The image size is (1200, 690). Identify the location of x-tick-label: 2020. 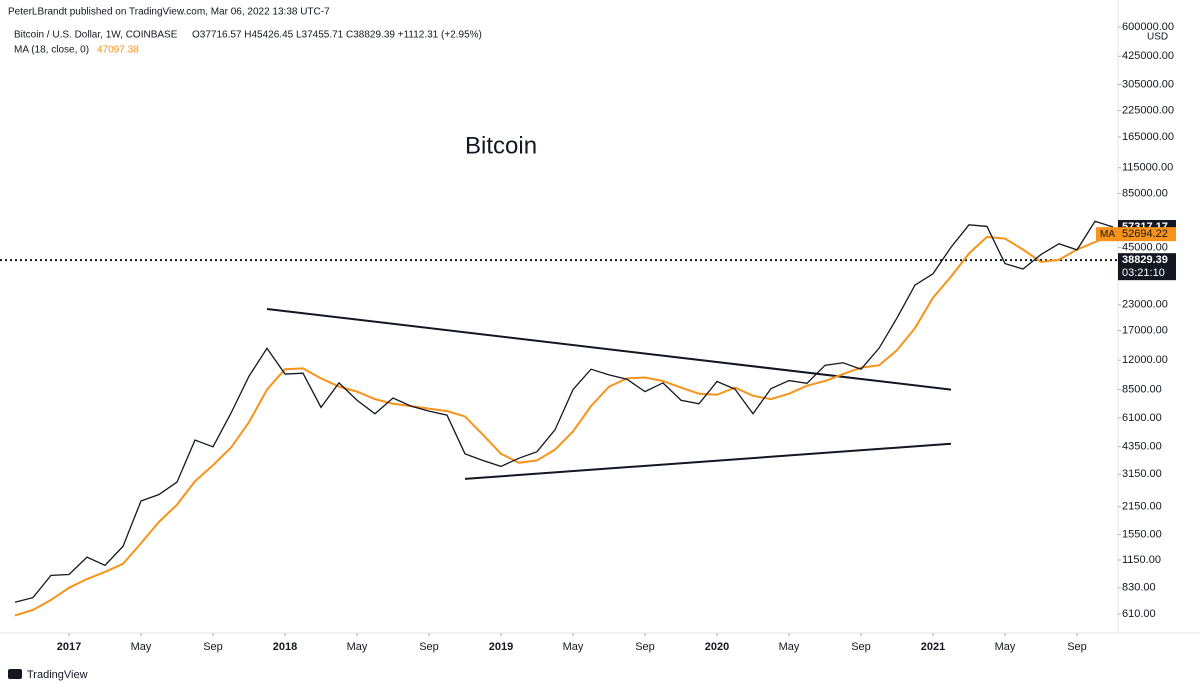
(717, 647).